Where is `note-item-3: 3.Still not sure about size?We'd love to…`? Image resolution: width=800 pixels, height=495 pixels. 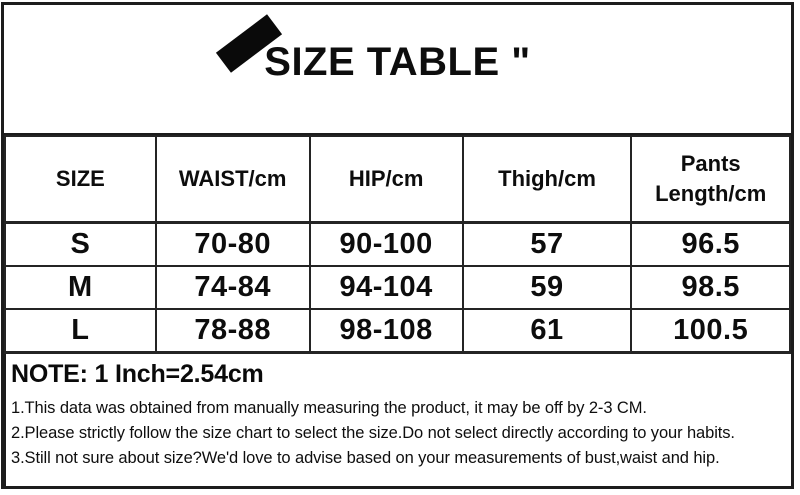 note-item-3: 3.Still not sure about size?We'd love to… is located at coordinates (365, 458).